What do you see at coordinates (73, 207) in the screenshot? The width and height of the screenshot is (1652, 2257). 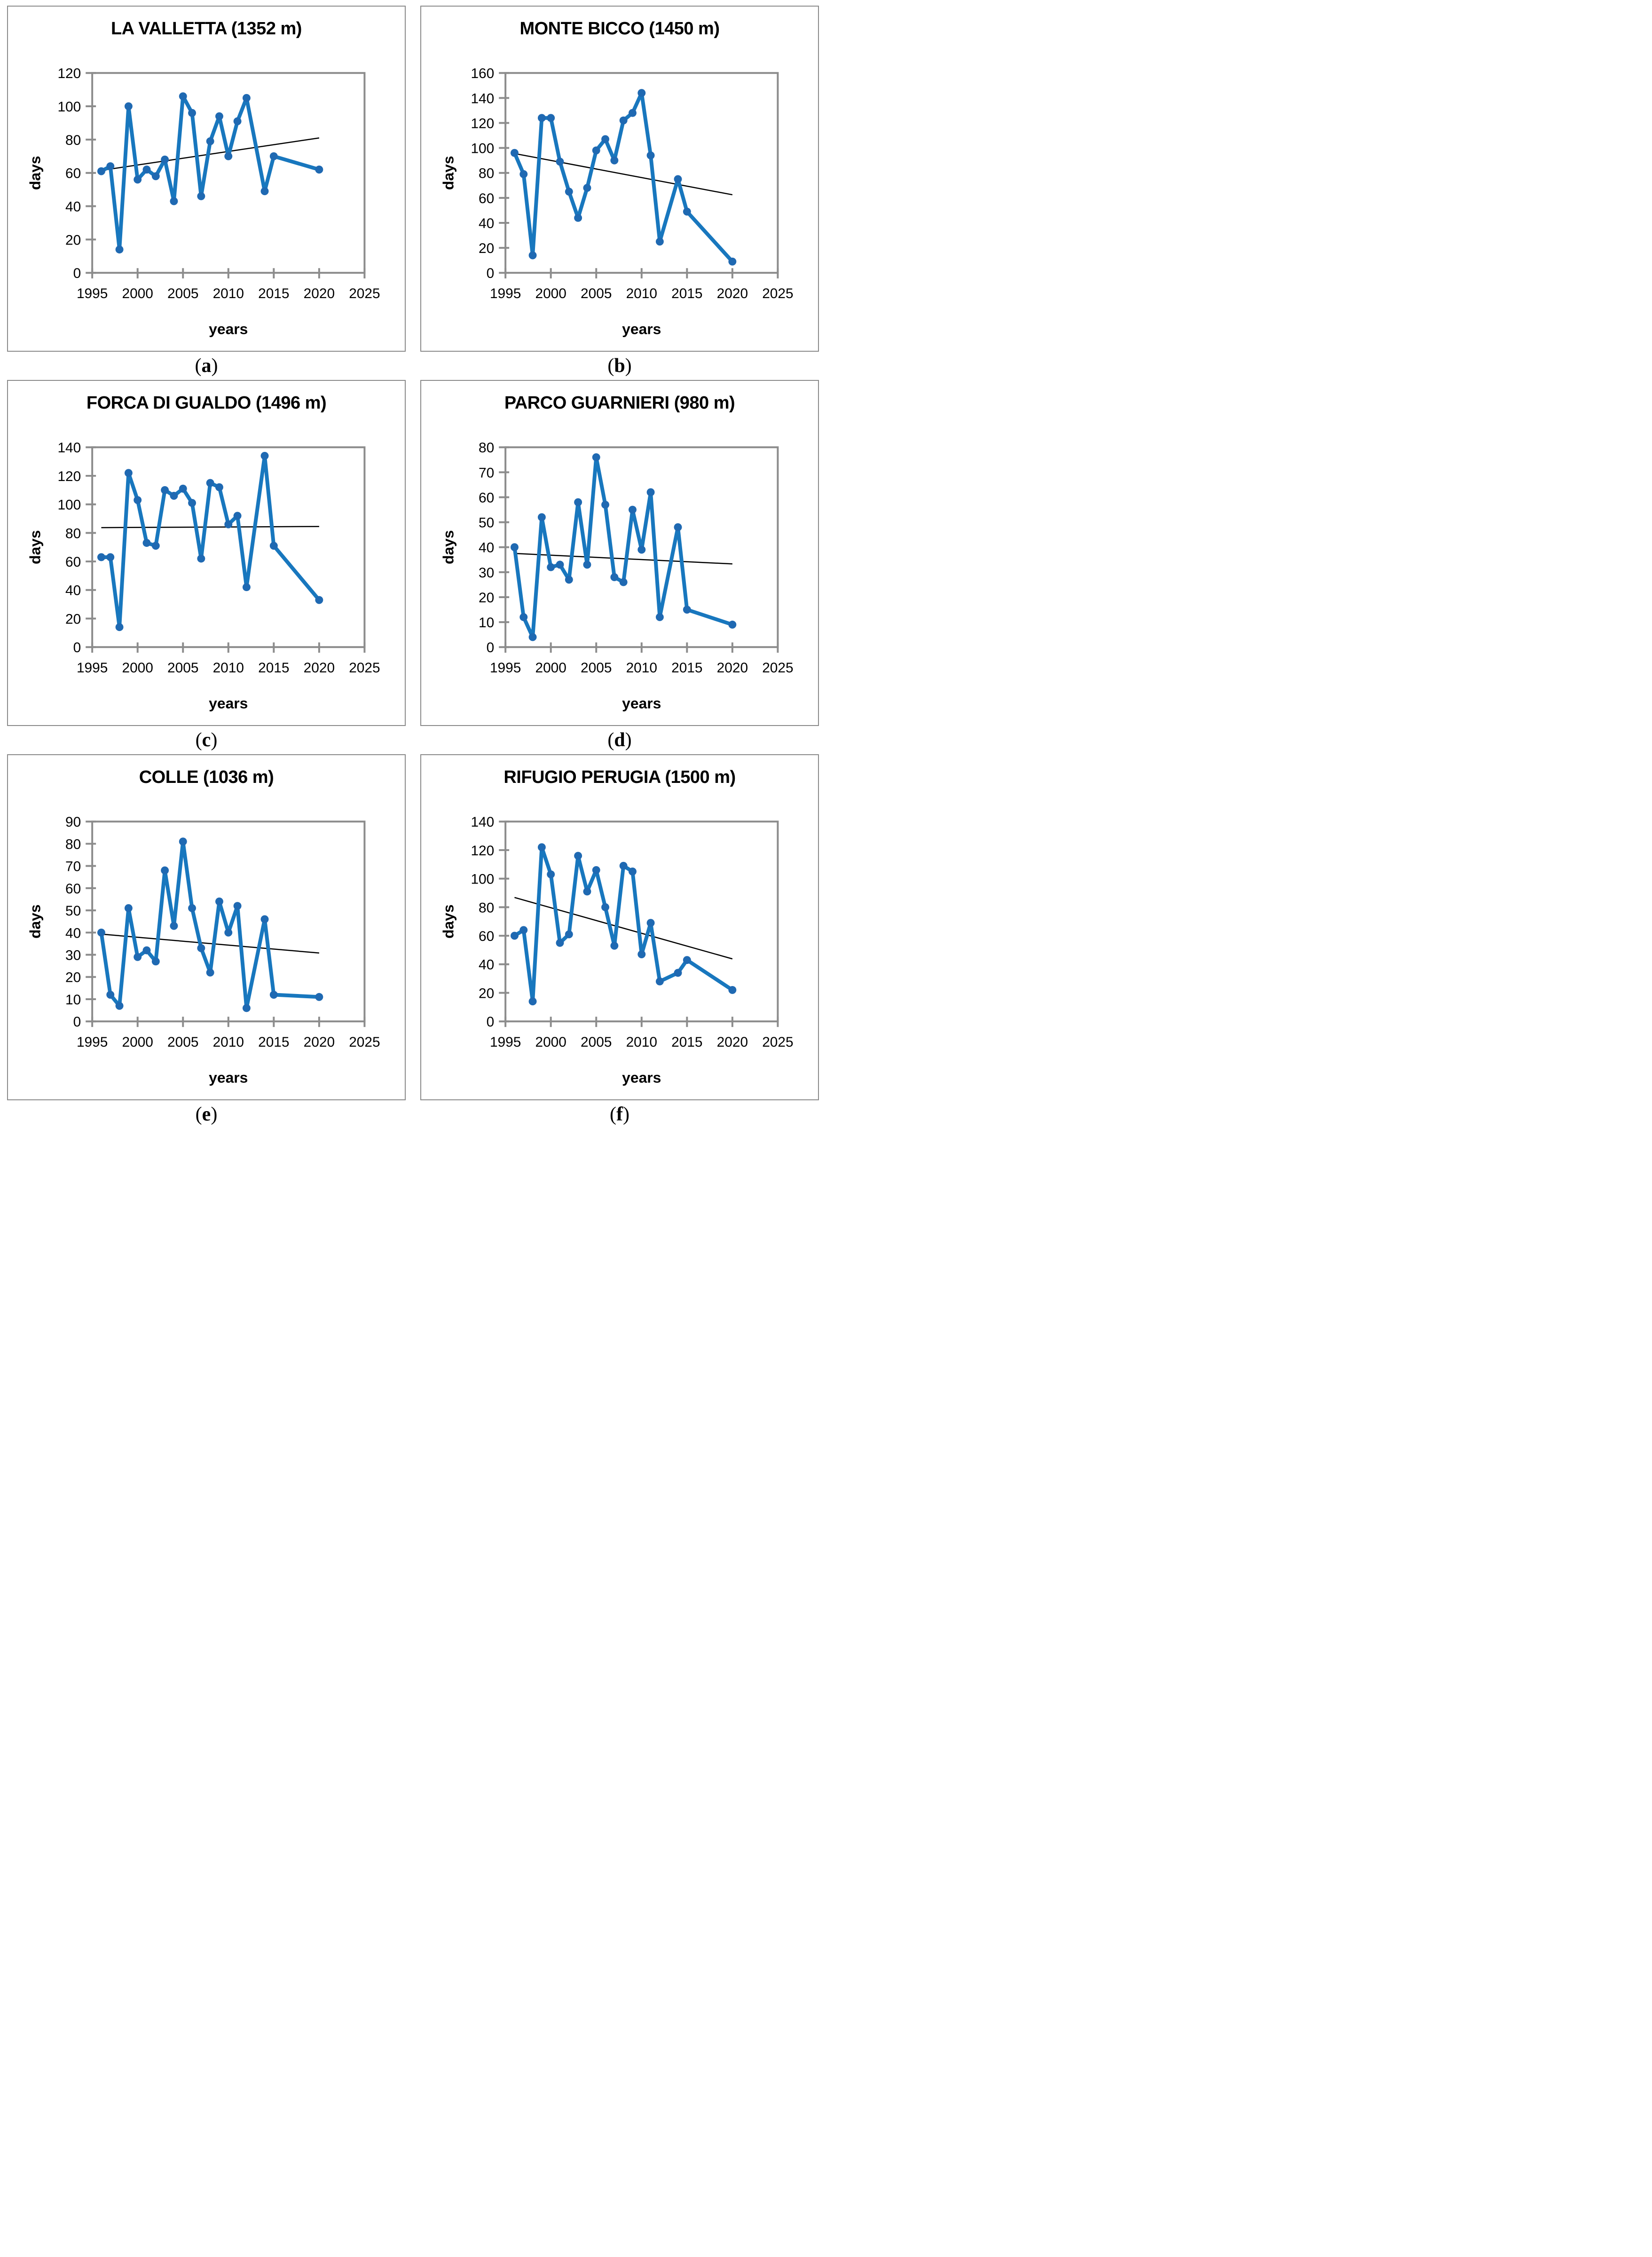 I see `y-tick-label: 40` at bounding box center [73, 207].